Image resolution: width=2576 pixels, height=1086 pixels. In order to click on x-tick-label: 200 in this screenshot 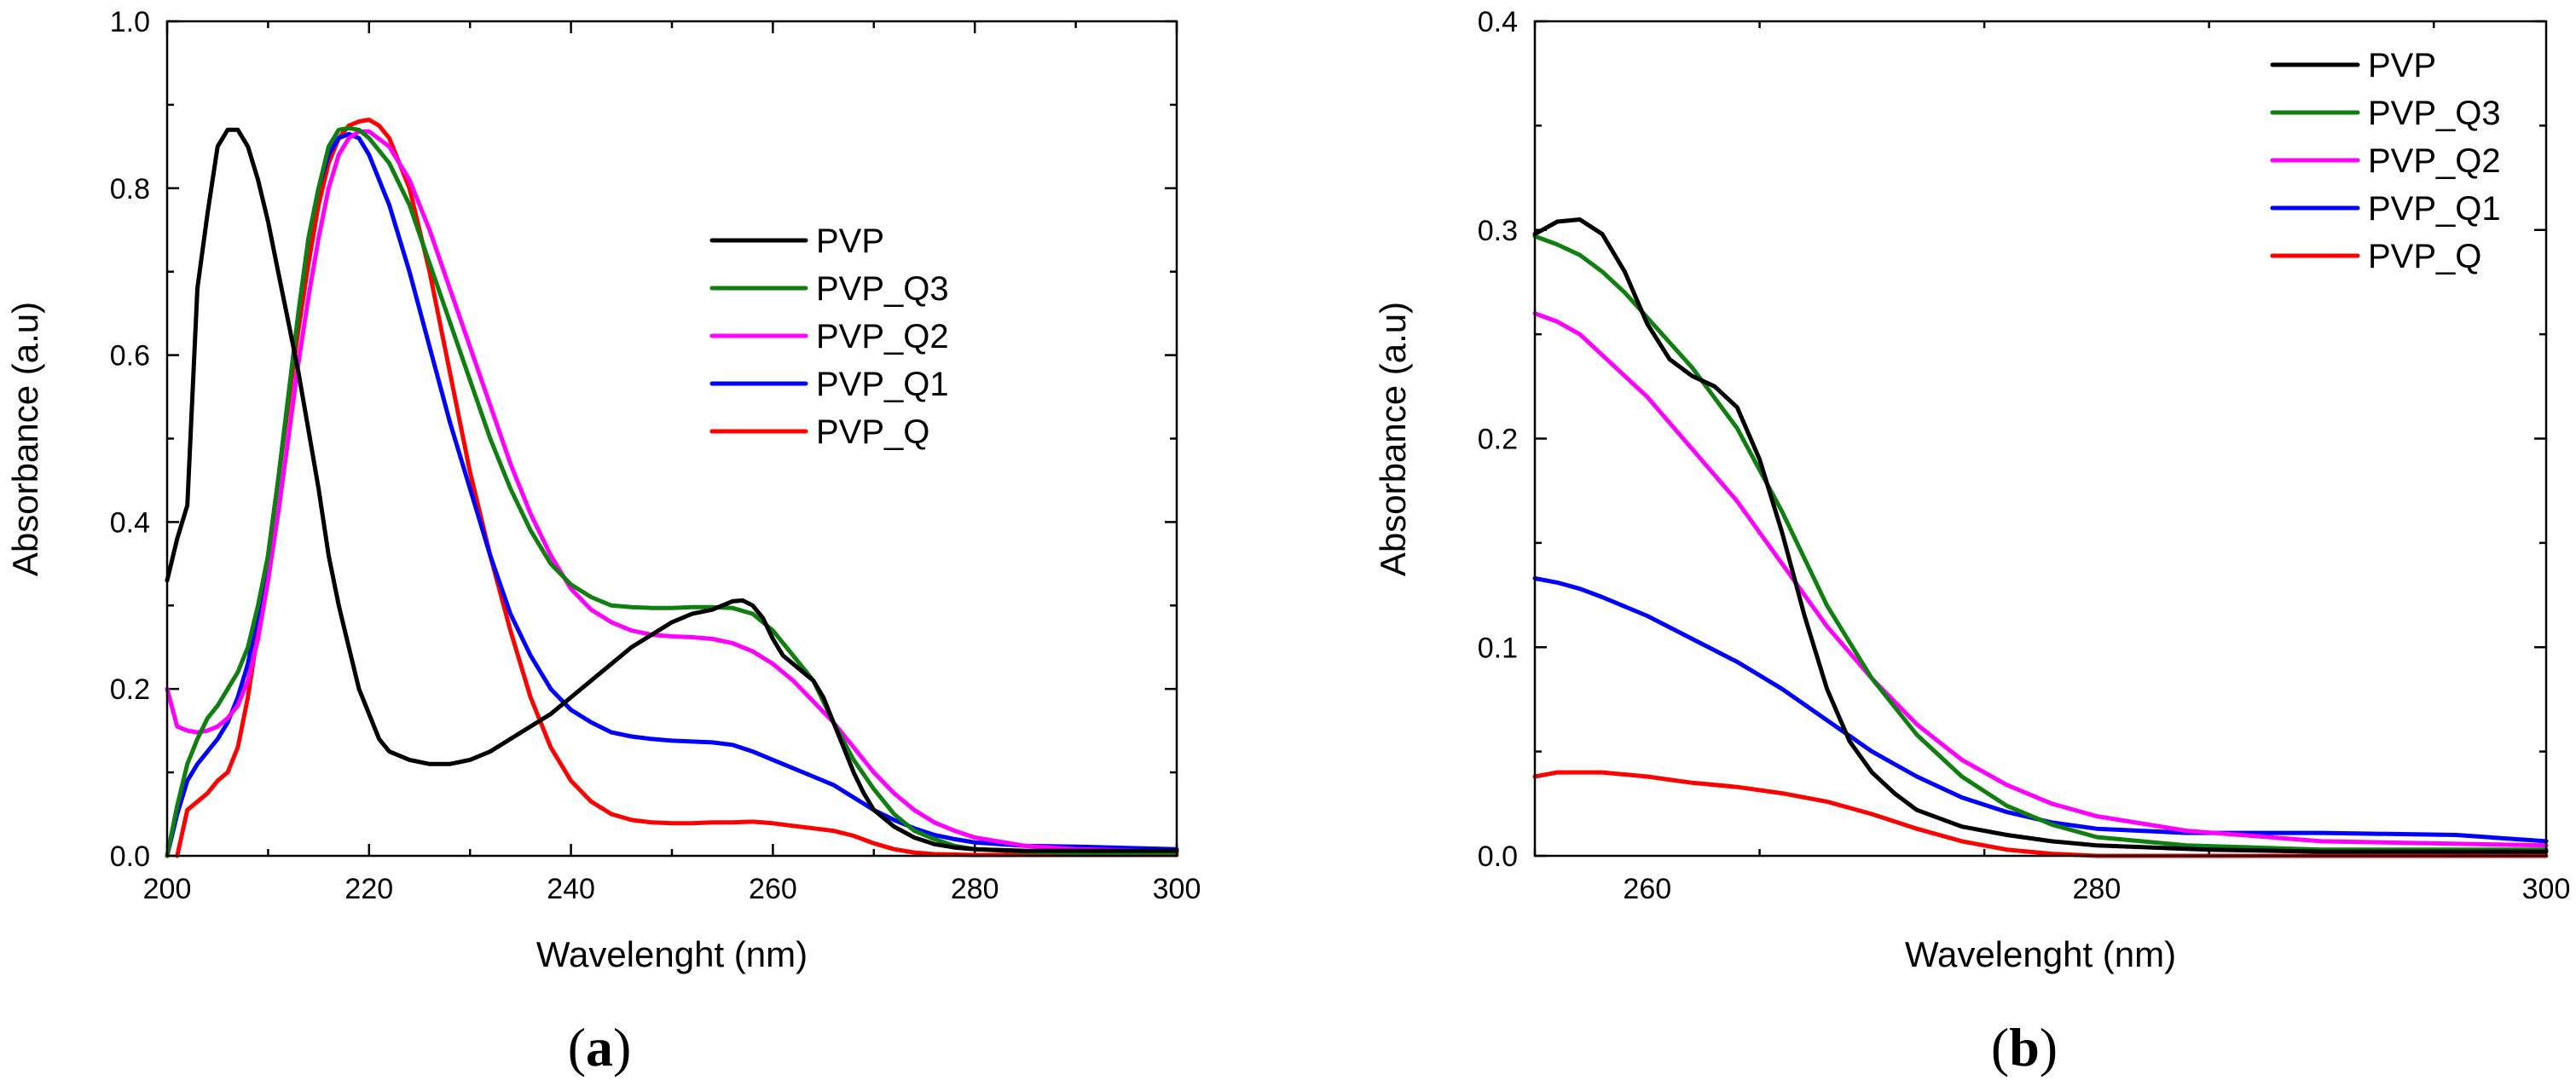, I will do `click(167, 889)`.